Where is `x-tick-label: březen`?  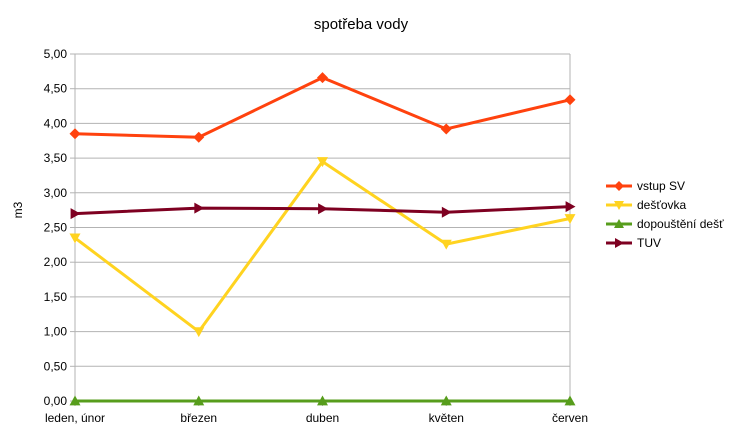 x-tick-label: březen is located at coordinates (198, 418).